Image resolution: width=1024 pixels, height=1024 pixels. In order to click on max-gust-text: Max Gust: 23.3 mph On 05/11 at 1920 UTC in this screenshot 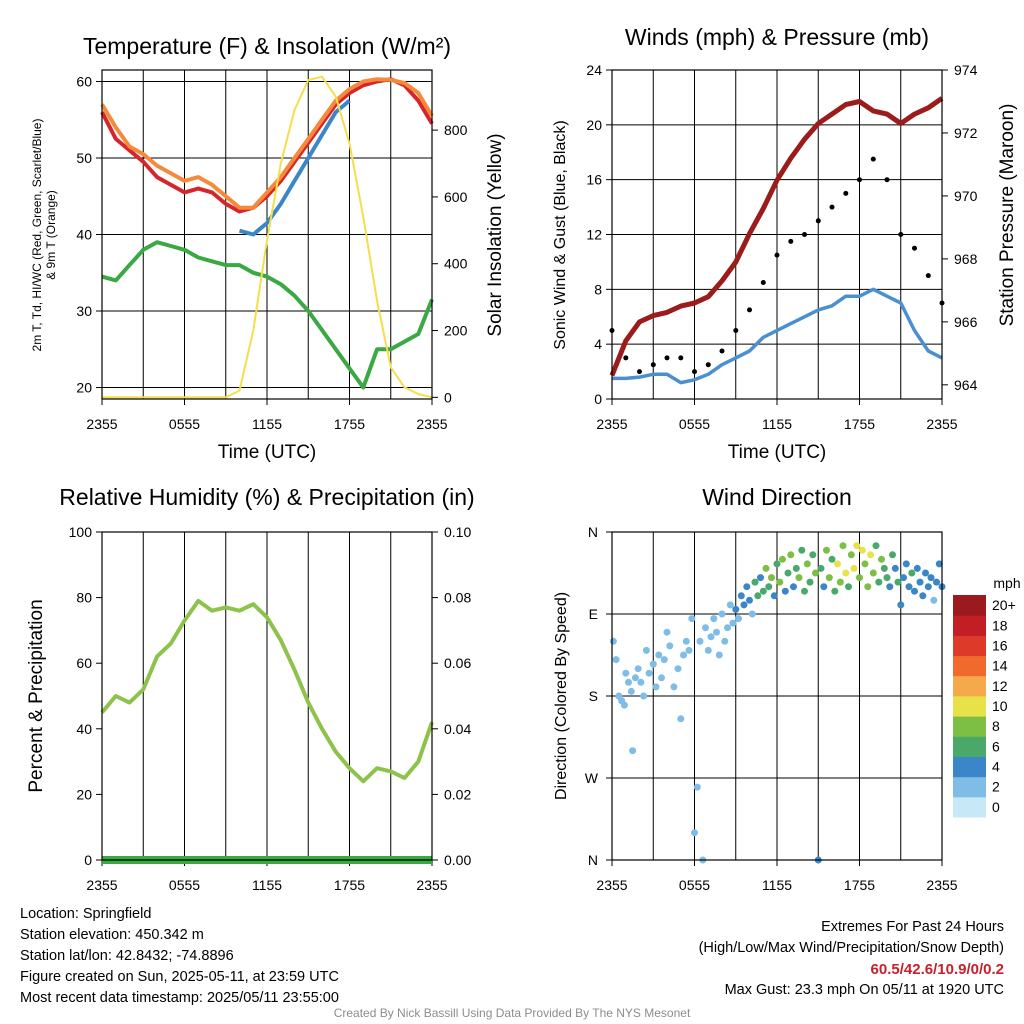, I will do `click(864, 990)`.